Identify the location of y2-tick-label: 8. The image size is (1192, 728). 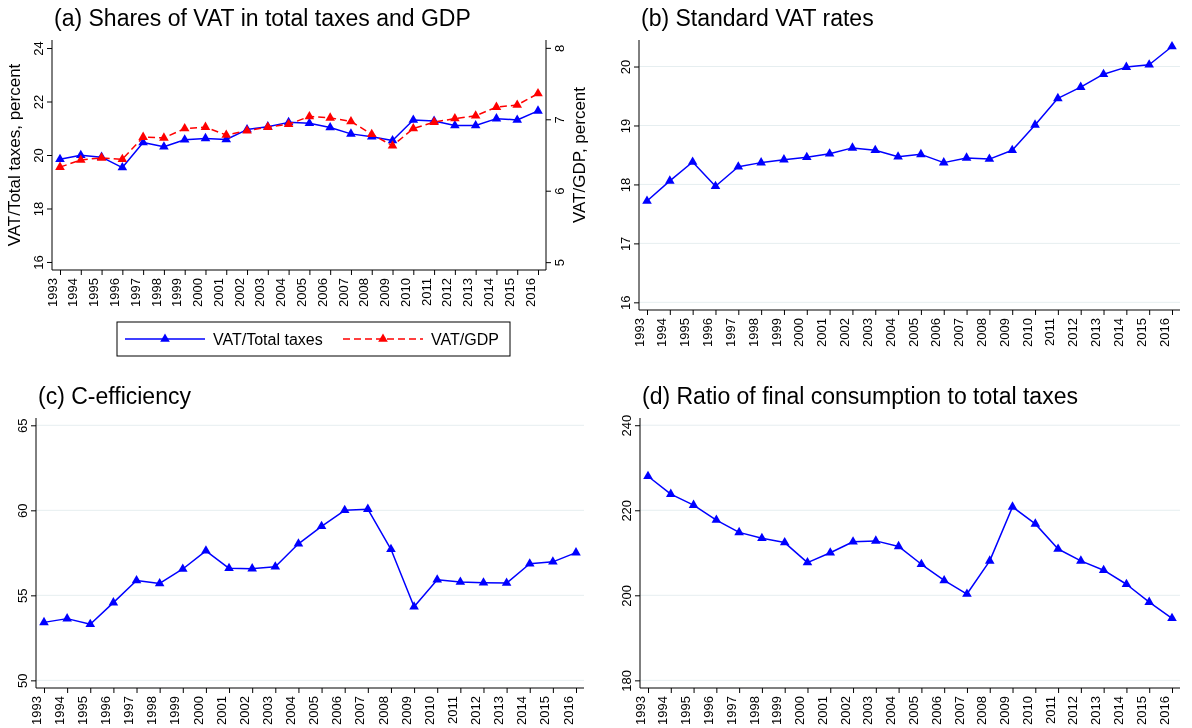
(559, 48).